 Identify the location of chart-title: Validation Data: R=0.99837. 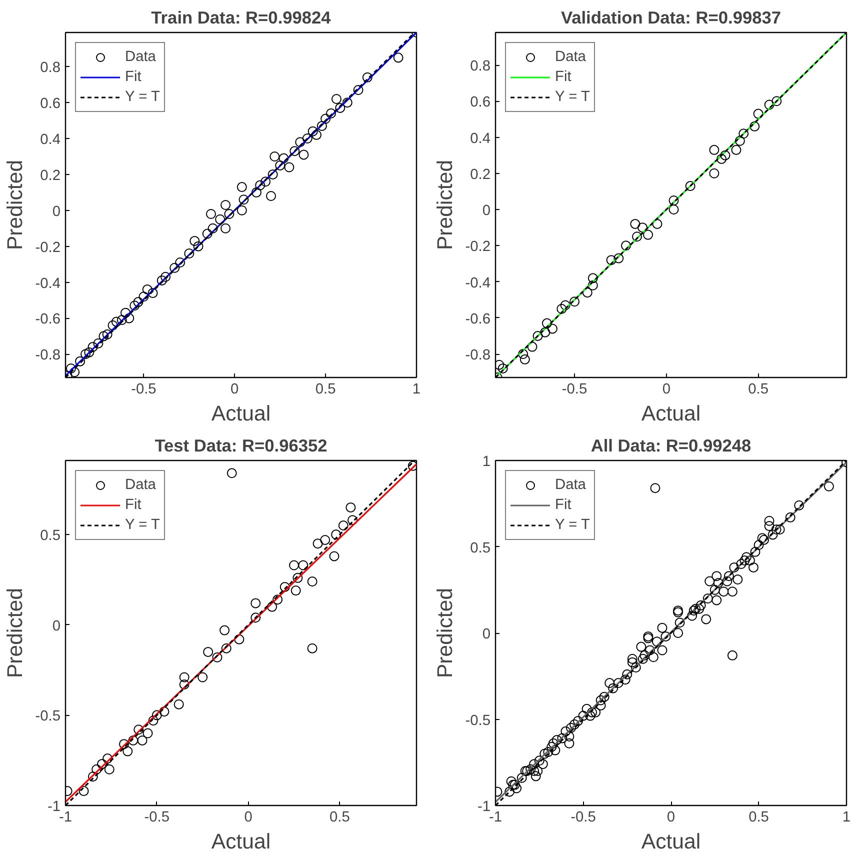
(671, 18).